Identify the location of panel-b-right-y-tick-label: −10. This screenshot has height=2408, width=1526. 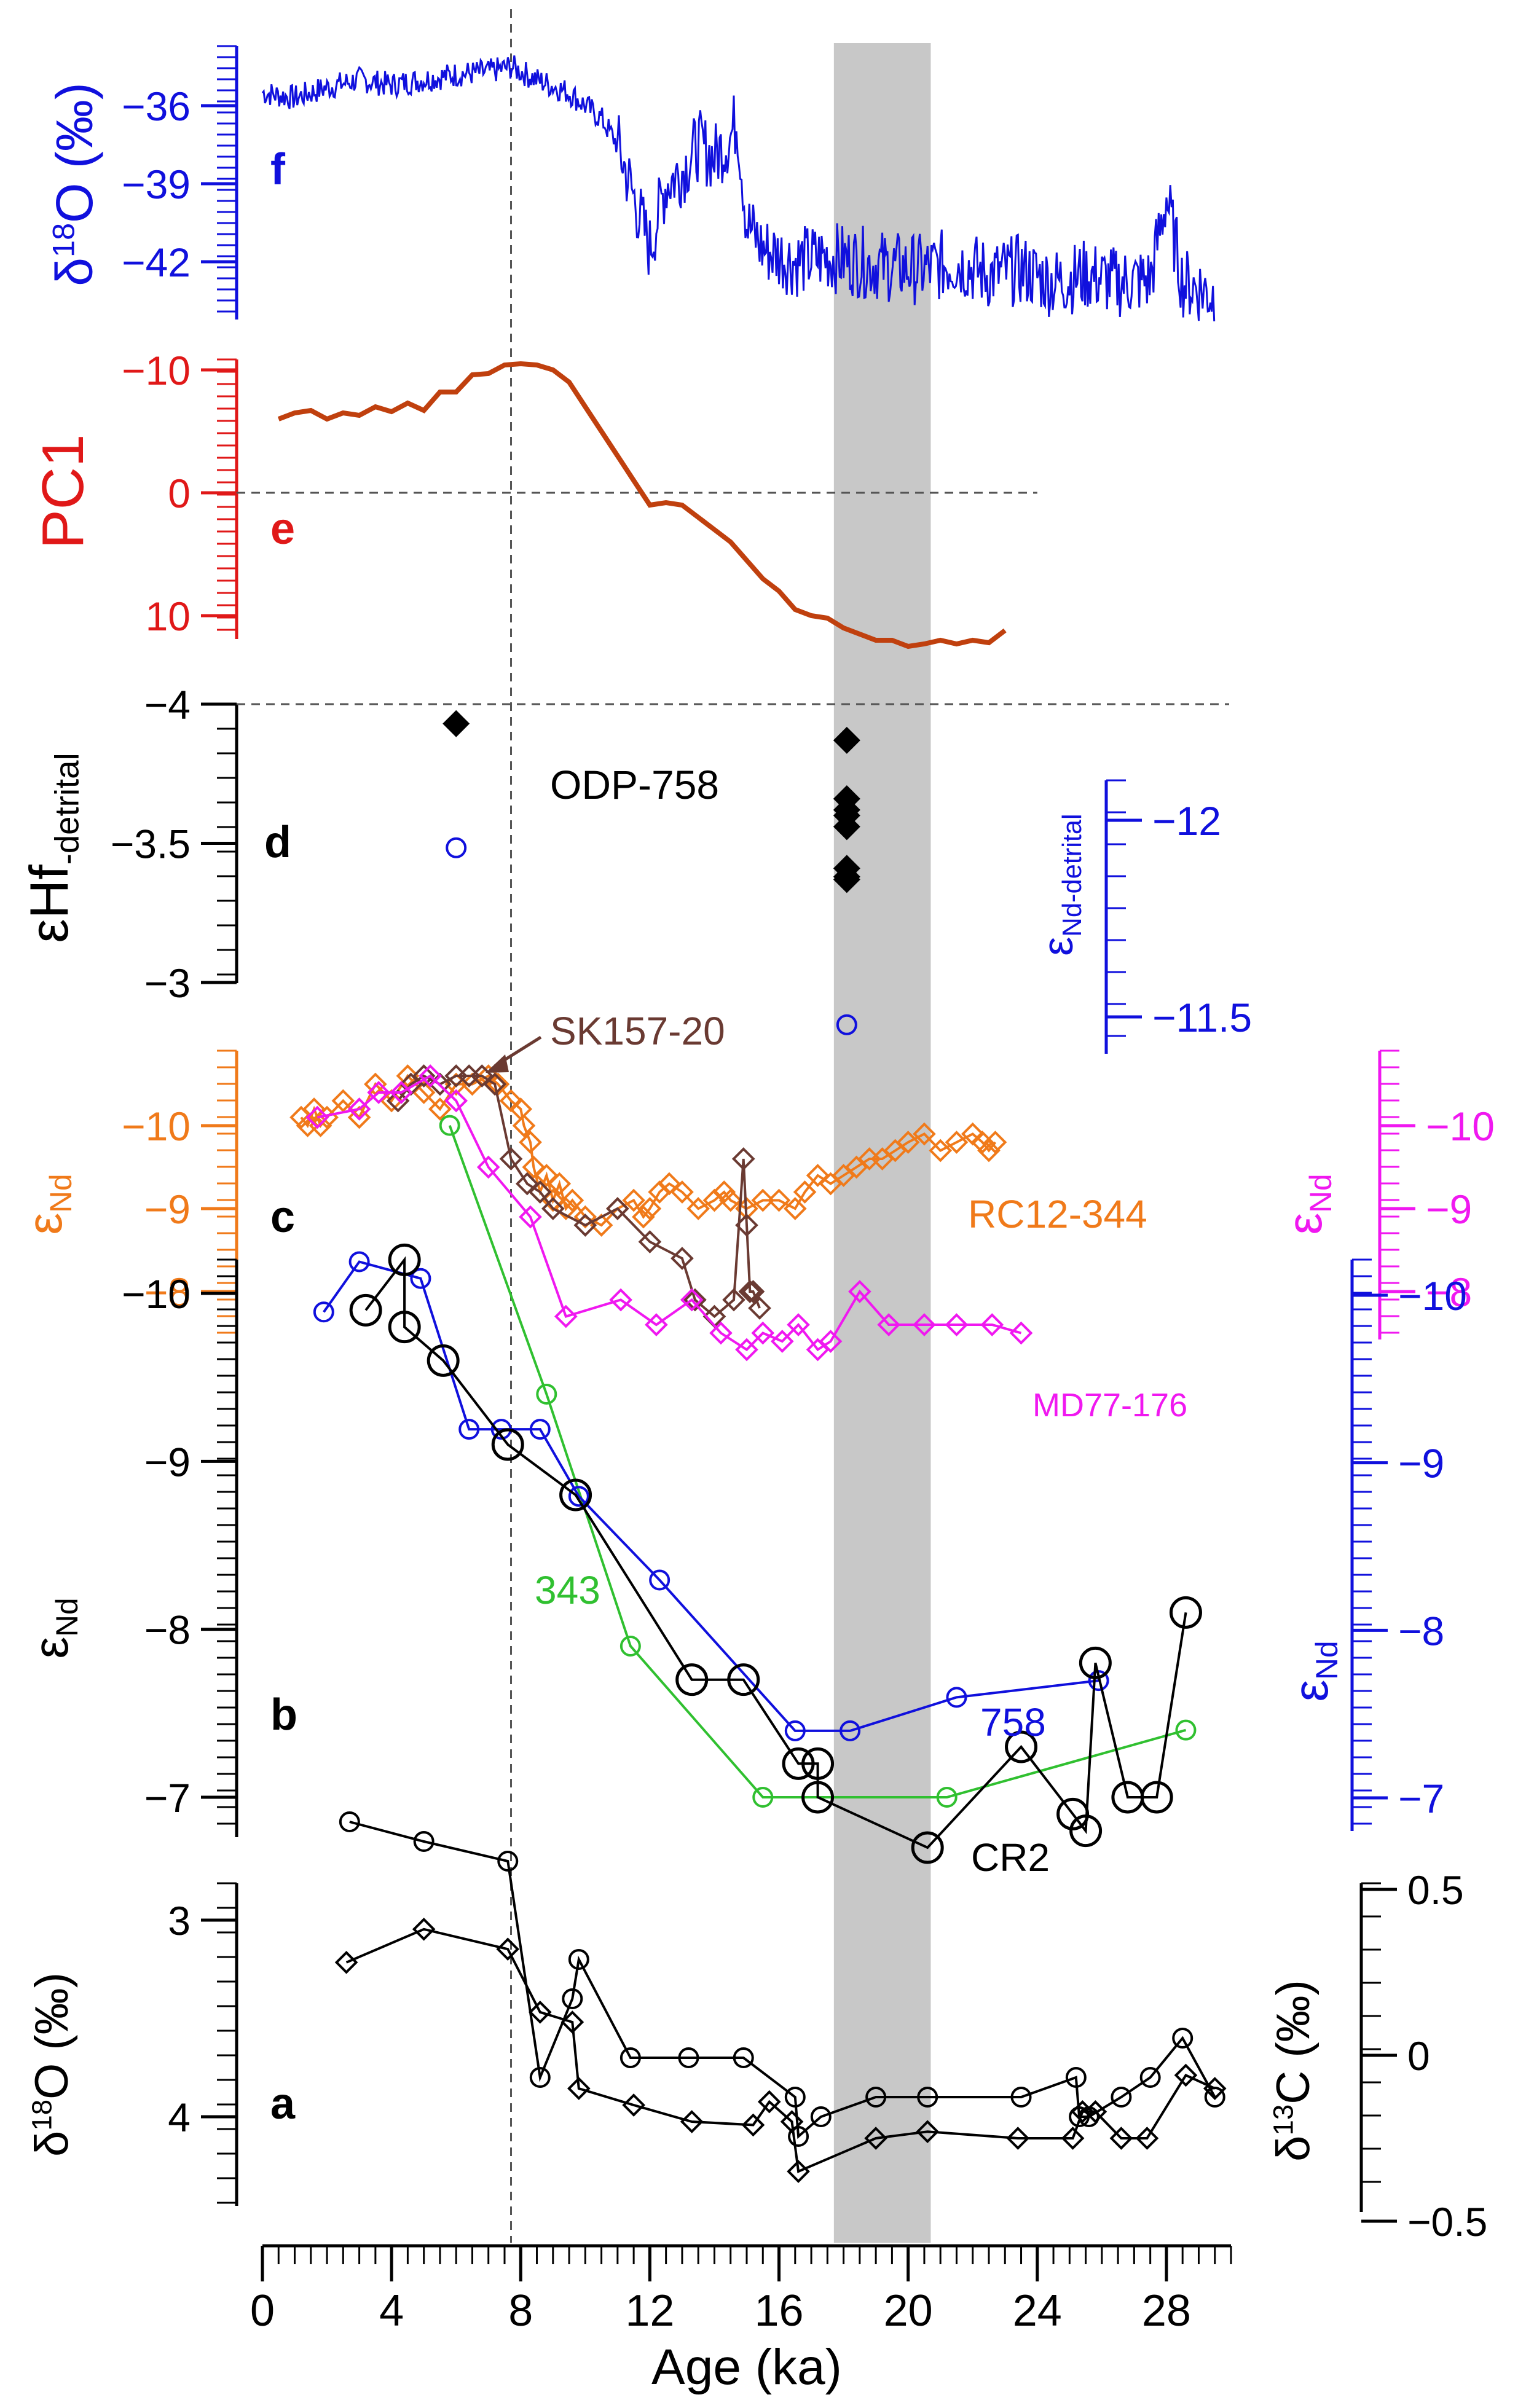
(1433, 1296).